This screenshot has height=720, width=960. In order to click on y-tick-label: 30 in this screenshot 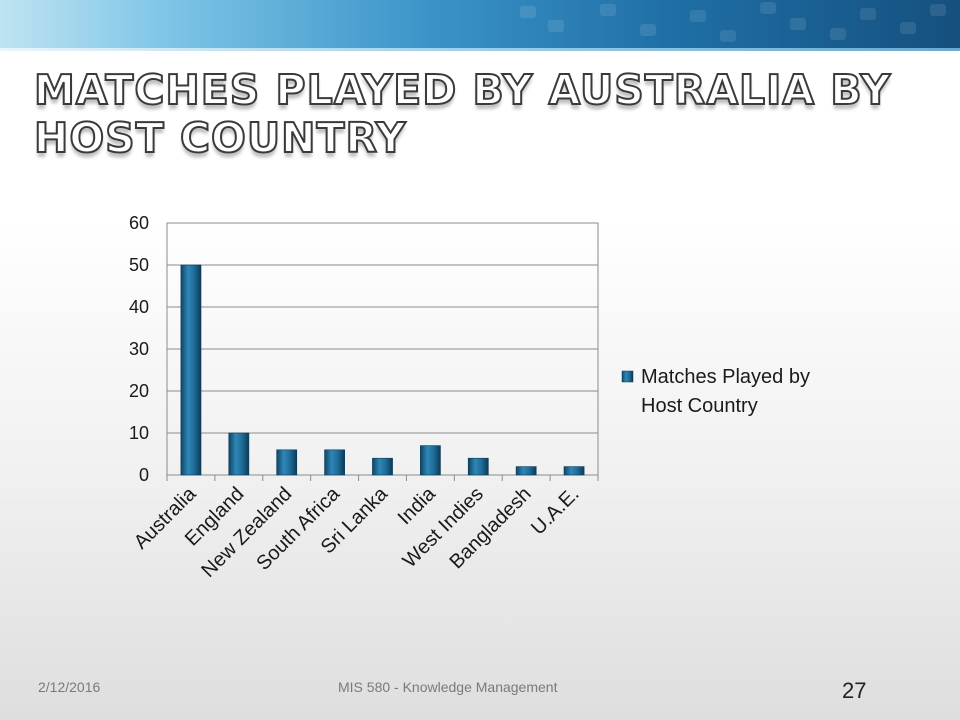, I will do `click(139, 349)`.